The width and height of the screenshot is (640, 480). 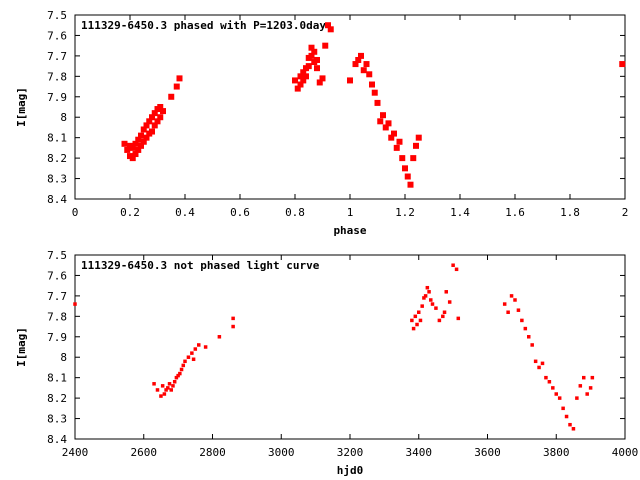 What do you see at coordinates (212, 452) in the screenshot?
I see `x-tick-label: 2800` at bounding box center [212, 452].